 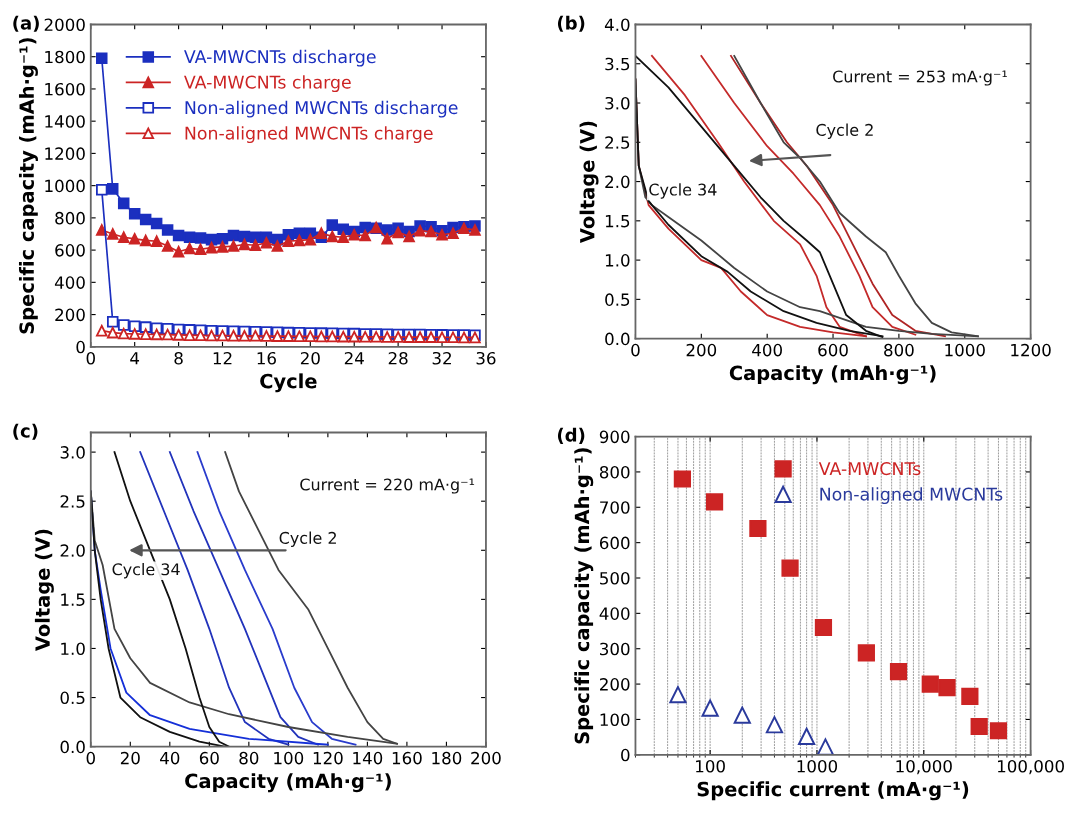 I want to click on y-tick-label: 1400, so click(x=65, y=121).